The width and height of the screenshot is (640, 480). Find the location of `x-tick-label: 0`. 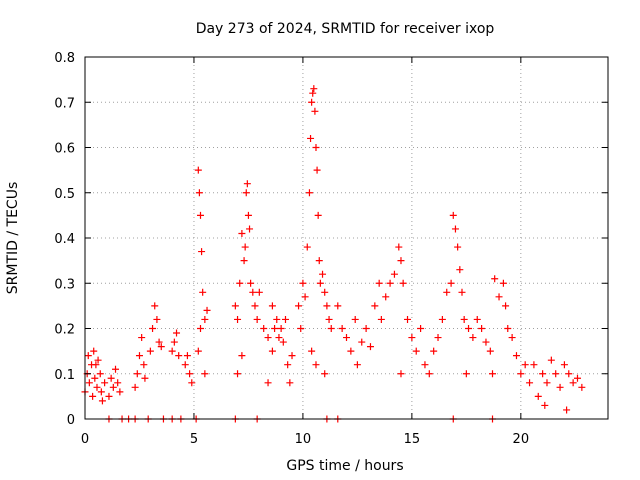

x-tick-label: 0 is located at coordinates (85, 439).